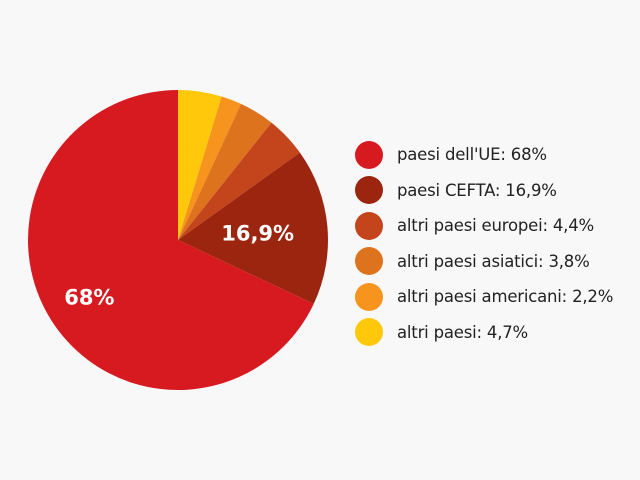 The width and height of the screenshot is (640, 480). Describe the element at coordinates (257, 234) in the screenshot. I see `data-label: 16,9%` at that location.